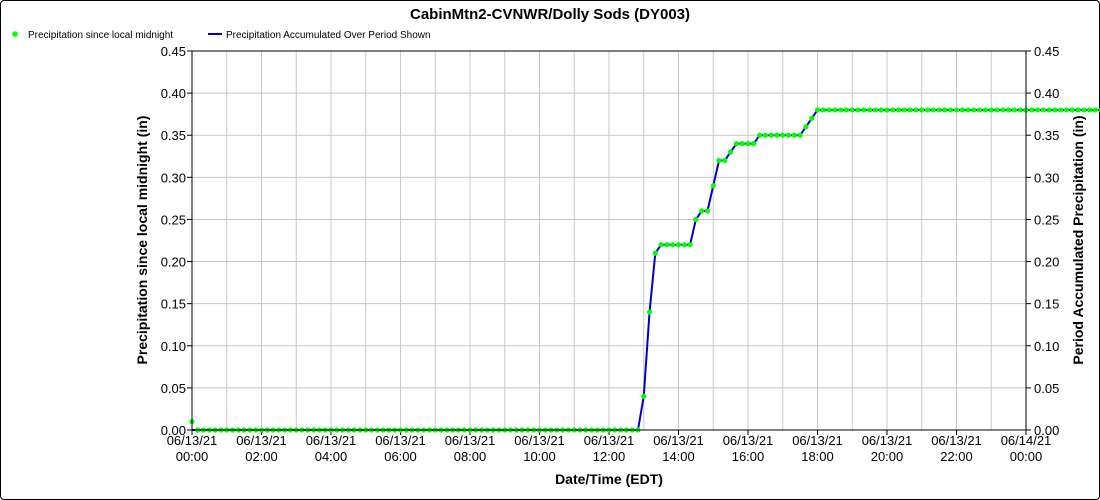  Describe the element at coordinates (261, 456) in the screenshot. I see `x-tick-label-time: 02:00` at that location.